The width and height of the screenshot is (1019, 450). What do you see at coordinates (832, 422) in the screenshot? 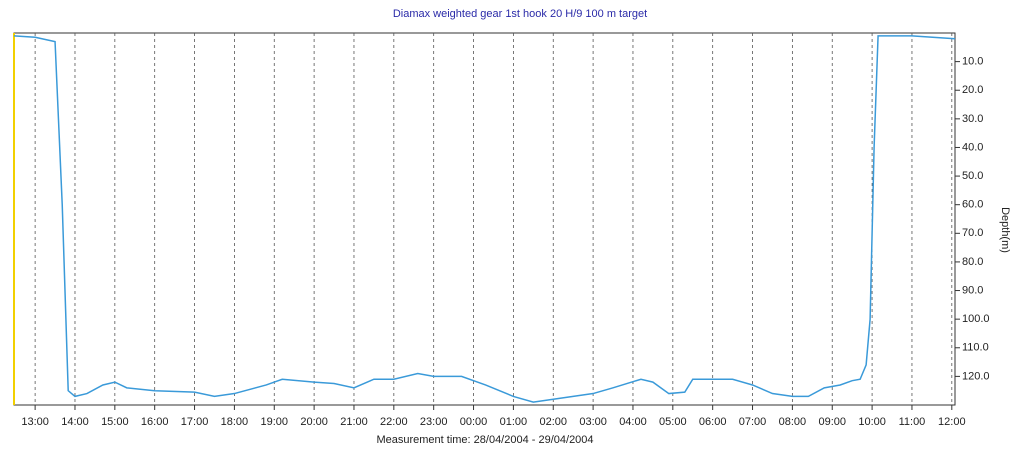
I see `x-tick-label: 09:00` at bounding box center [832, 422].